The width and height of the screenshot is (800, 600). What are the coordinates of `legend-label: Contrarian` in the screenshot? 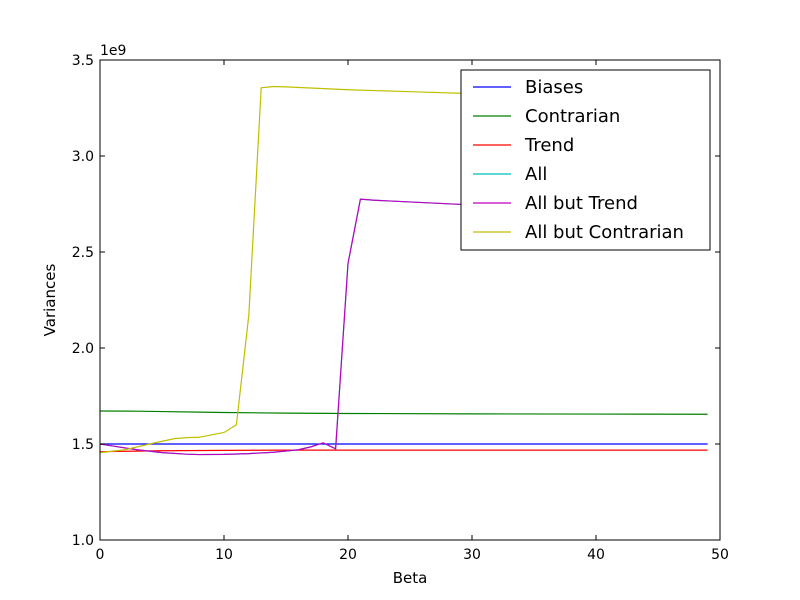 It's located at (572, 116).